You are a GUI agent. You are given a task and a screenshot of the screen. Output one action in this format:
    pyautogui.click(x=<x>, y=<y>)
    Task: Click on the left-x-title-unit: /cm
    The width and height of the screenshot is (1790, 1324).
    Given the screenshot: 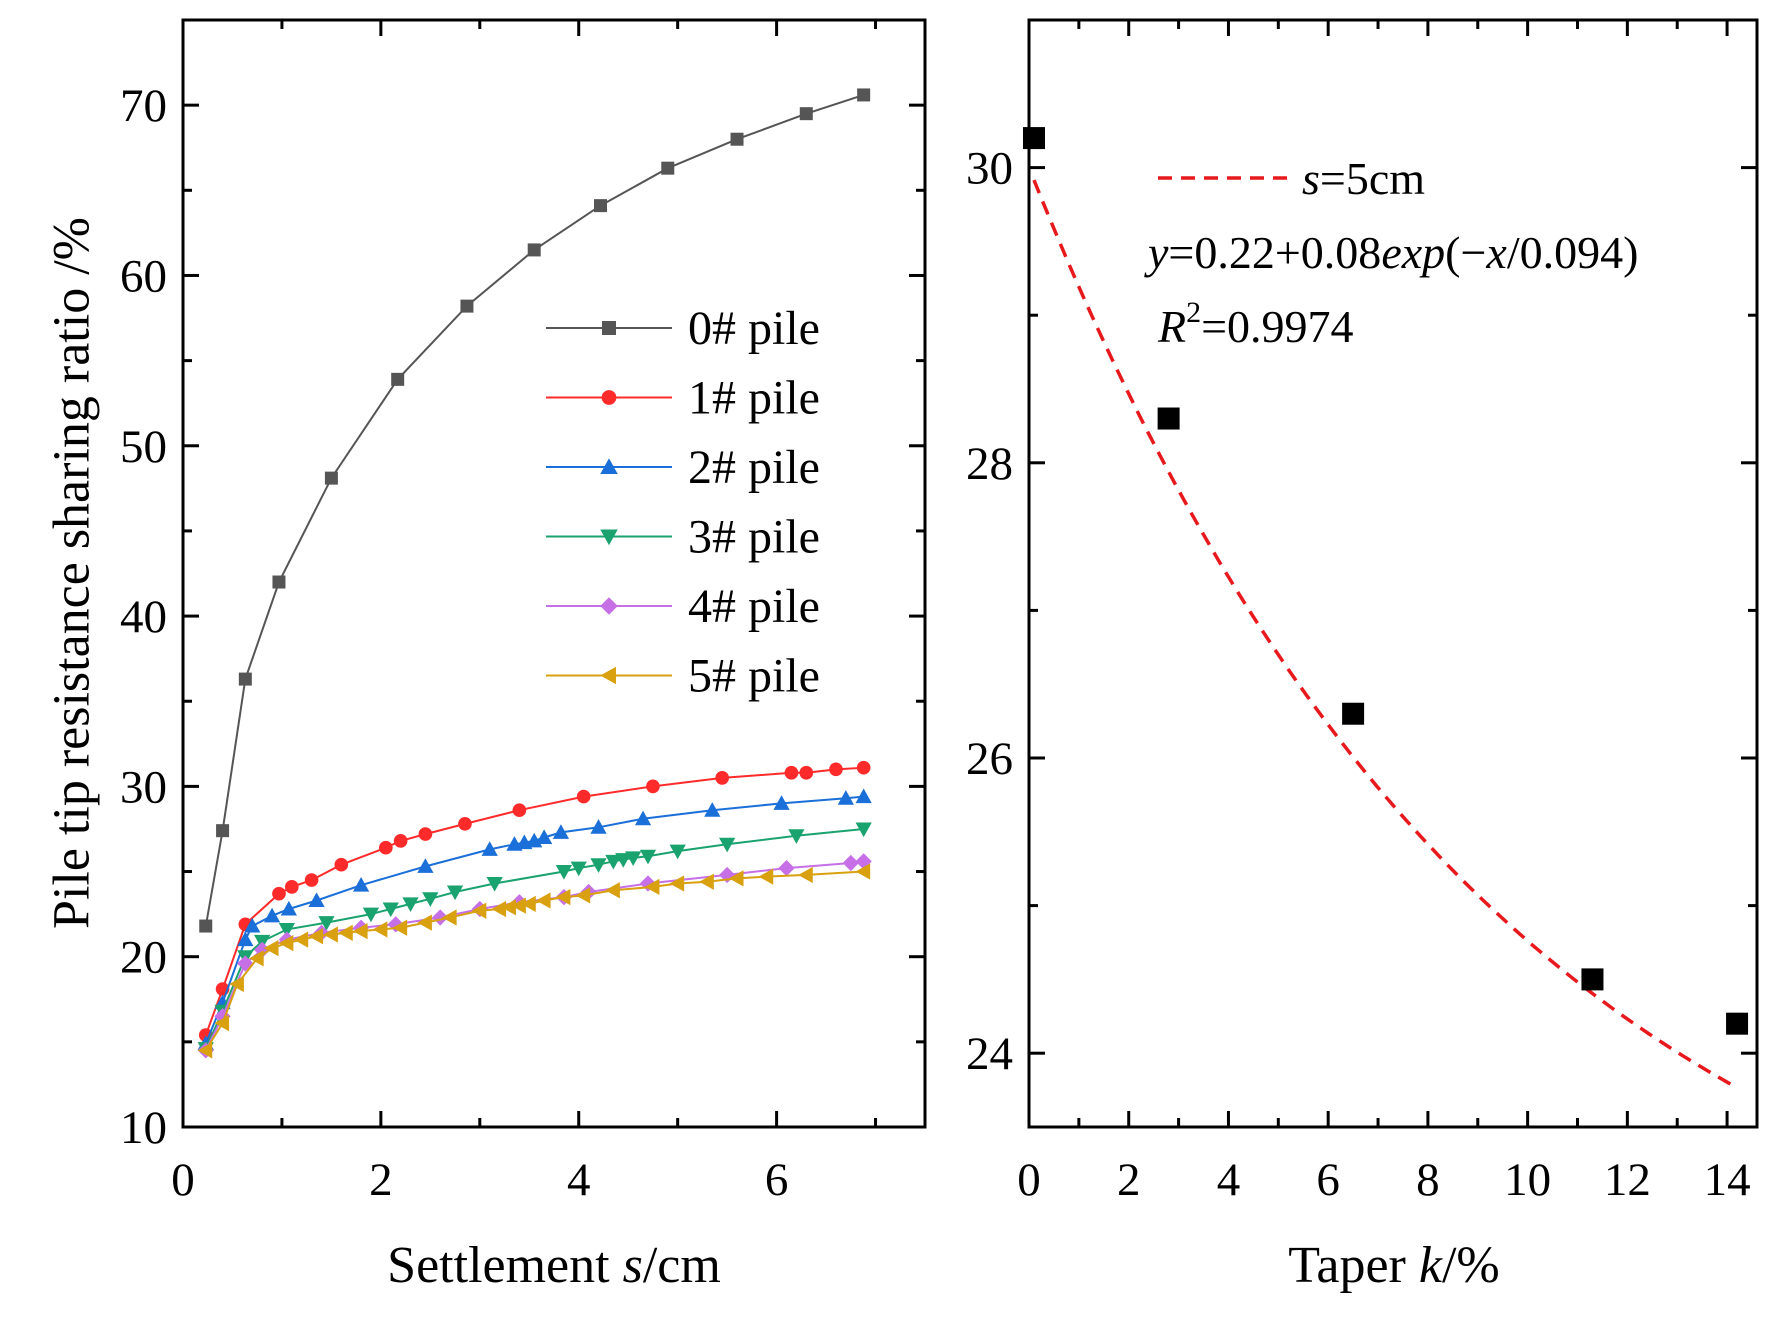 What is the action you would take?
    pyautogui.click(x=682, y=1265)
    